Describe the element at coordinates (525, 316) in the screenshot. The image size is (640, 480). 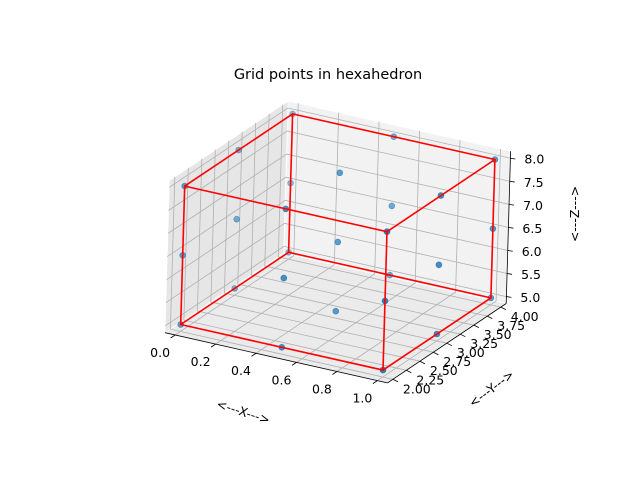
I see `y-tick-label: 4.00` at that location.